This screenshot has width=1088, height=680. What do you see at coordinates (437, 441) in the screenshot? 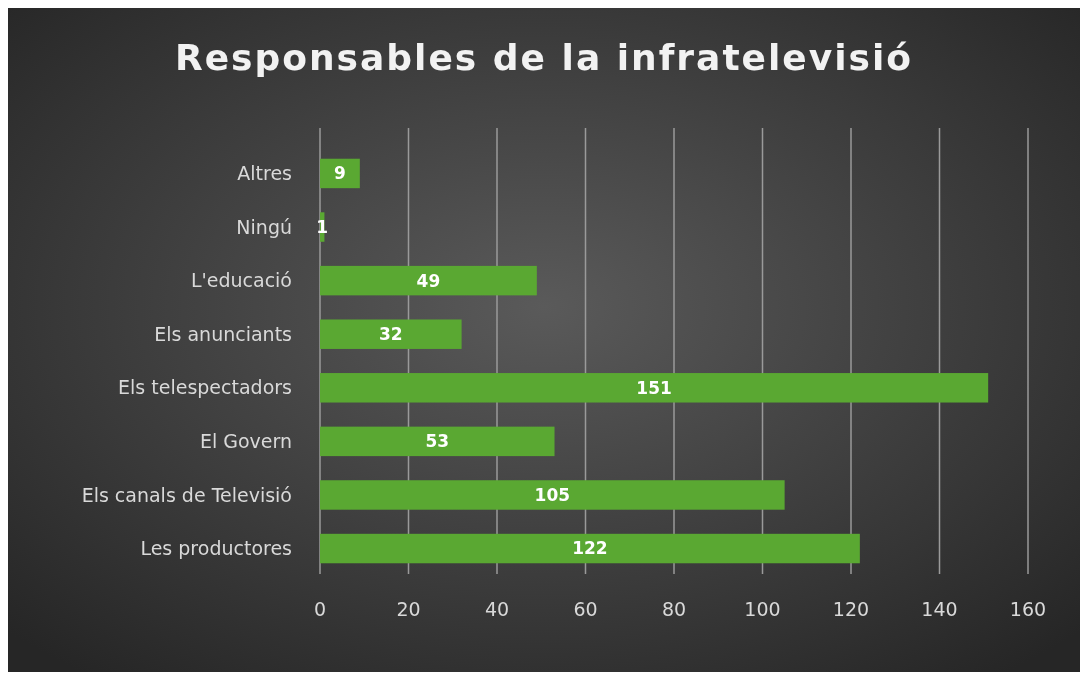
I see `data-label: 53` at bounding box center [437, 441].